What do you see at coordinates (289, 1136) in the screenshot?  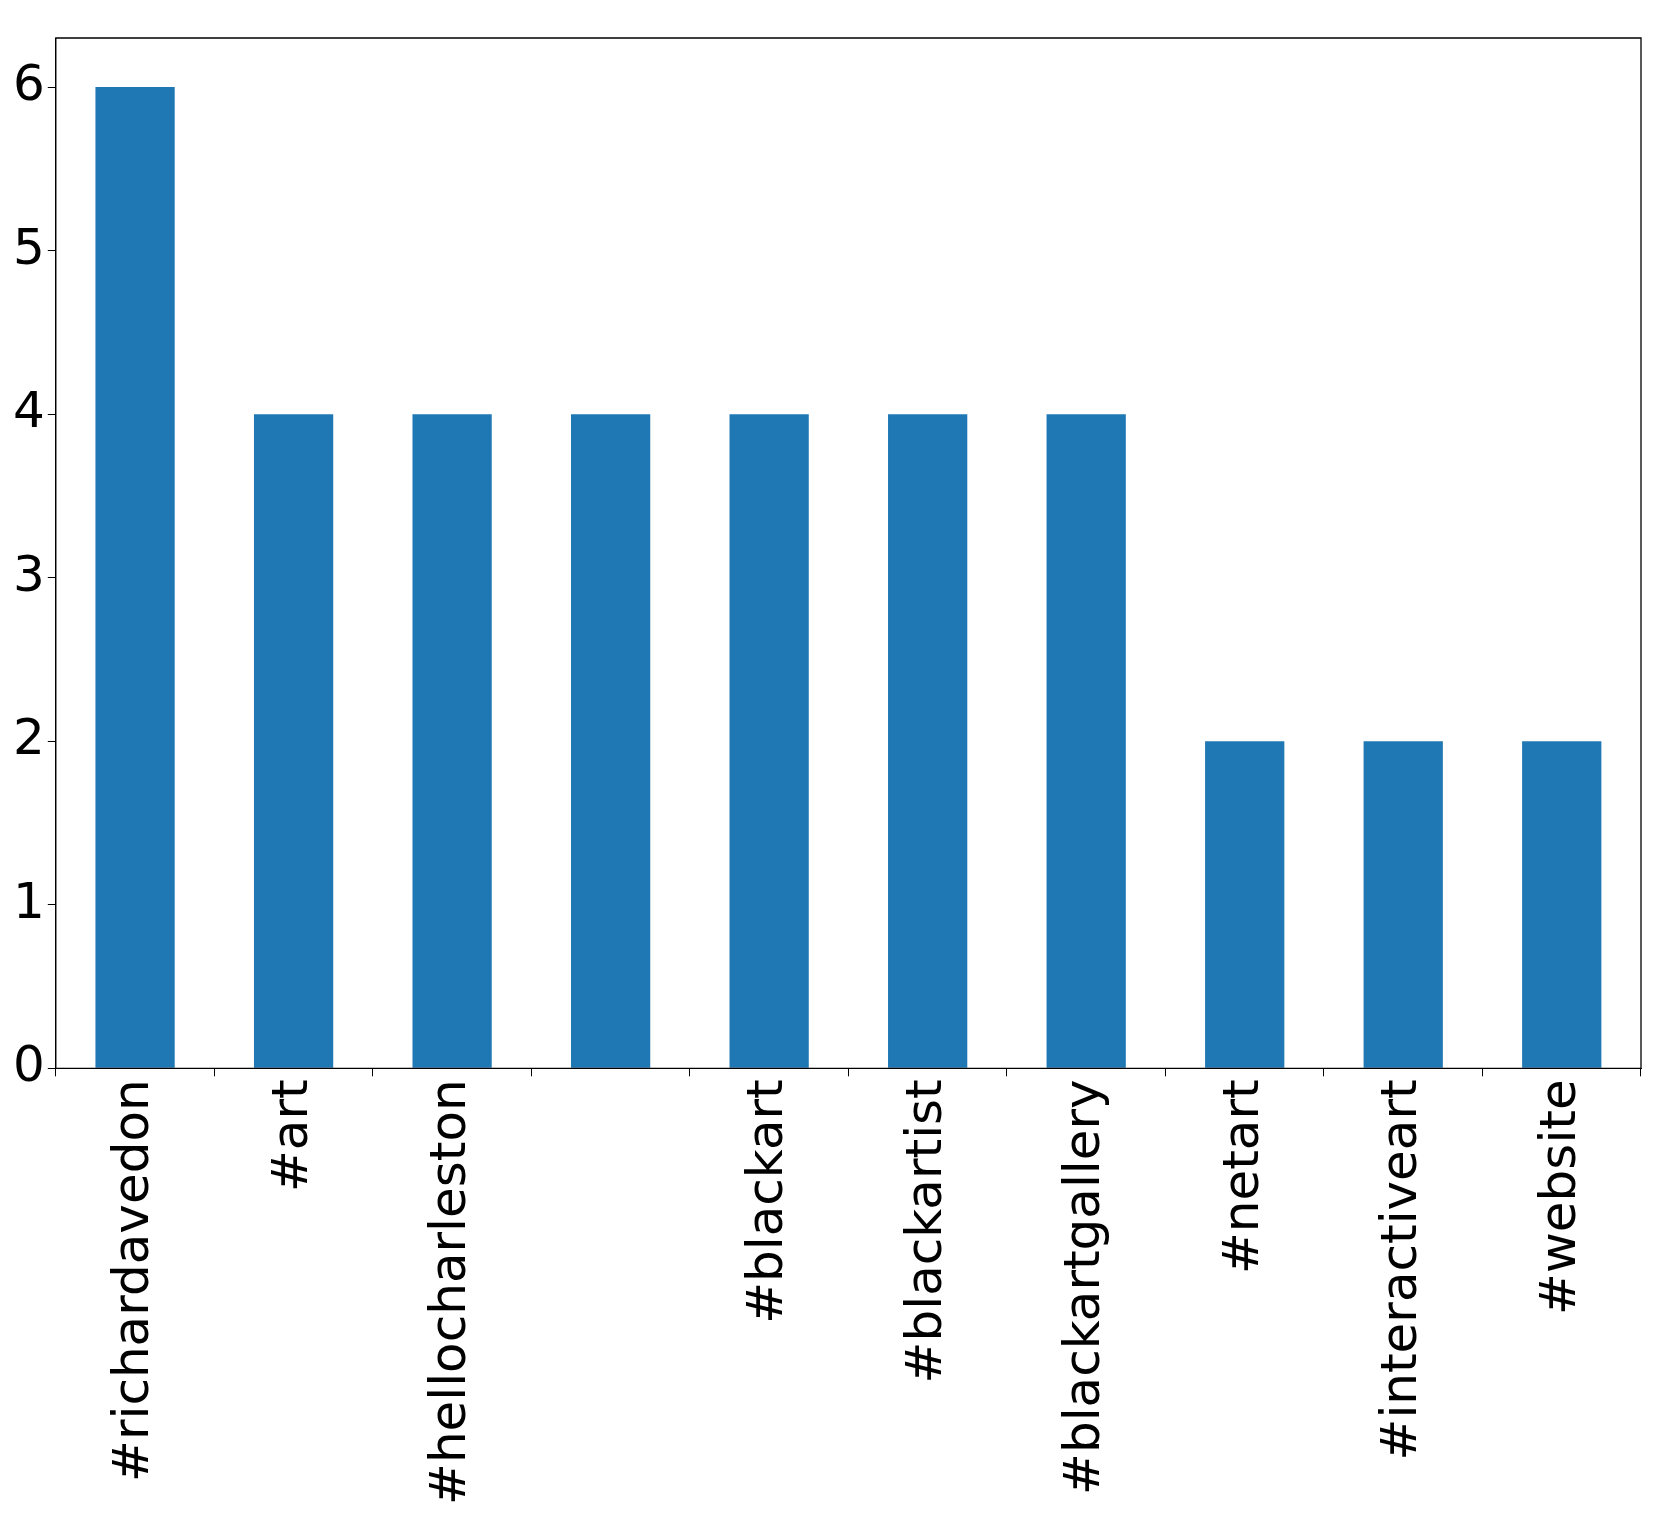 I see `x-tick-label: #art` at bounding box center [289, 1136].